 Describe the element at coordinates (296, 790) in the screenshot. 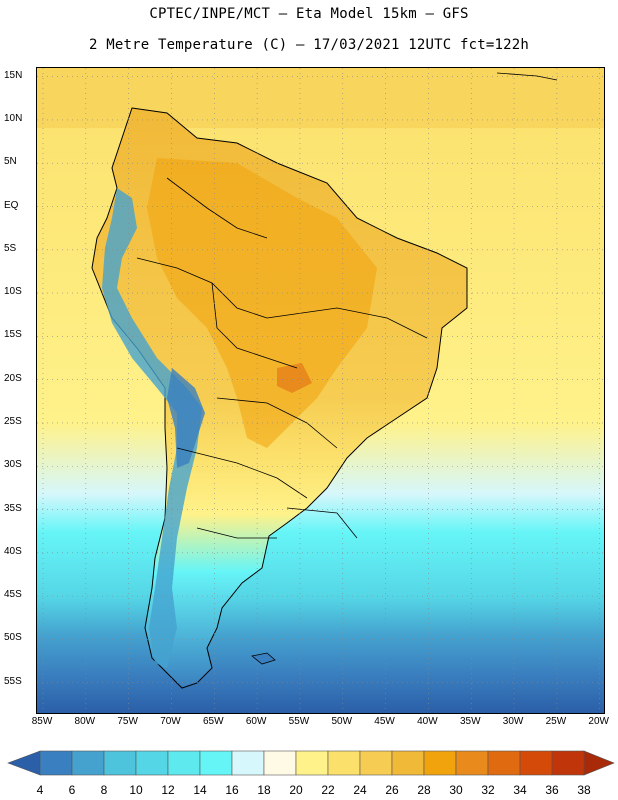

I see `colorbar-level-label: 20` at that location.